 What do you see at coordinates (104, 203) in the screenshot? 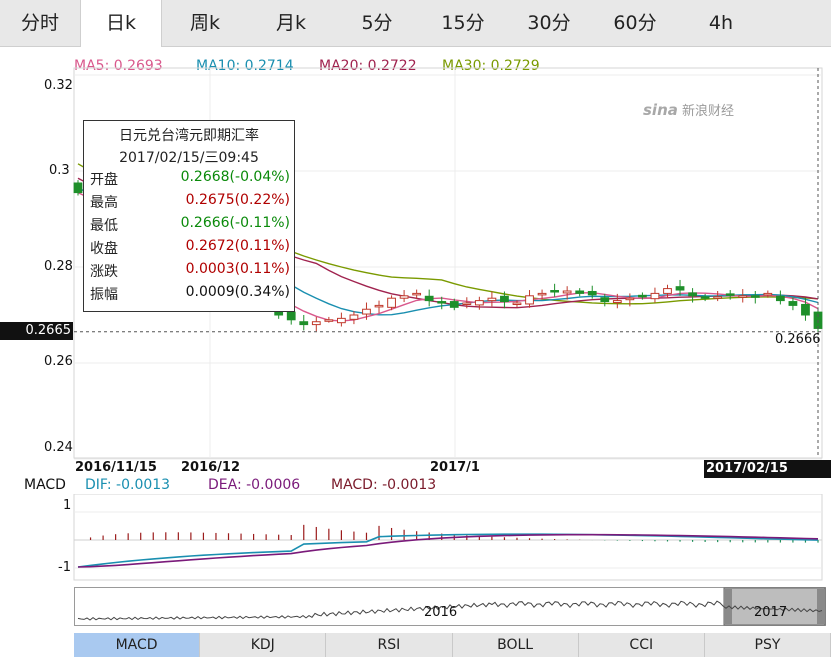
I see `tooltip-key: 最高` at bounding box center [104, 203].